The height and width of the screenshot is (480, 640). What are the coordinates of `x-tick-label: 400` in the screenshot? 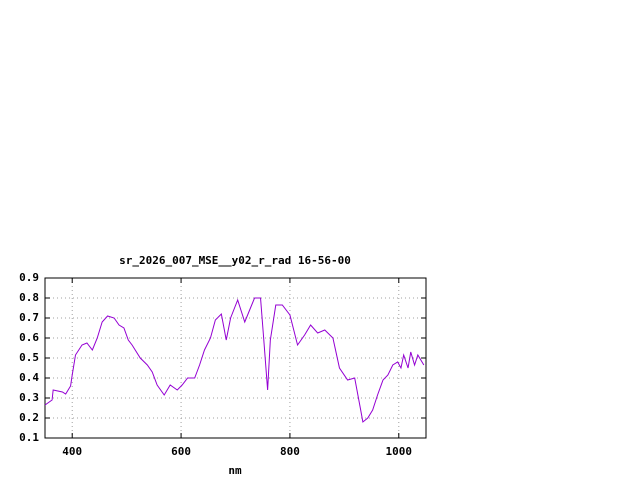 It's located at (72, 451).